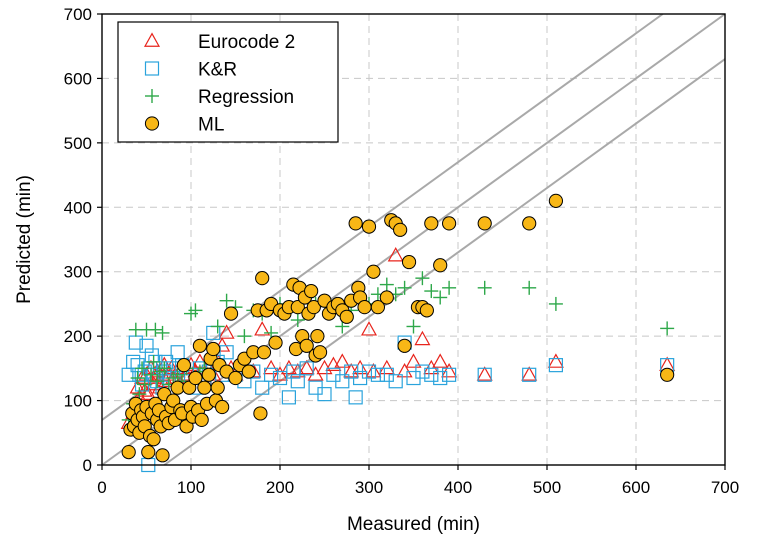 The width and height of the screenshot is (760, 547). I want to click on legend: Eurocode 2 K&R Regression ML, so click(228, 82).